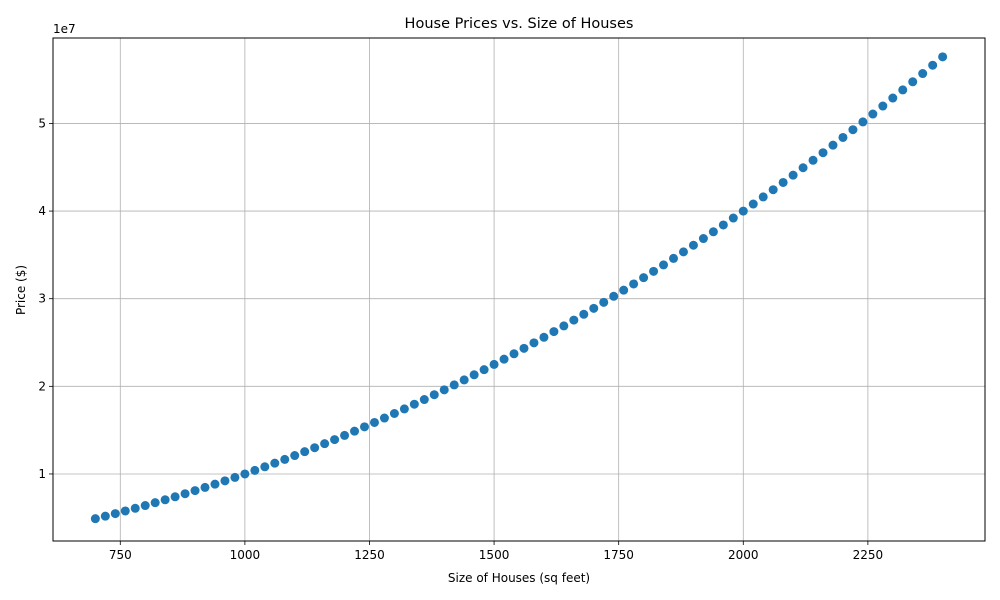 Image resolution: width=1000 pixels, height=600 pixels. Describe the element at coordinates (64, 29) in the screenshot. I see `y-axis-offset-label: 1e7` at that location.